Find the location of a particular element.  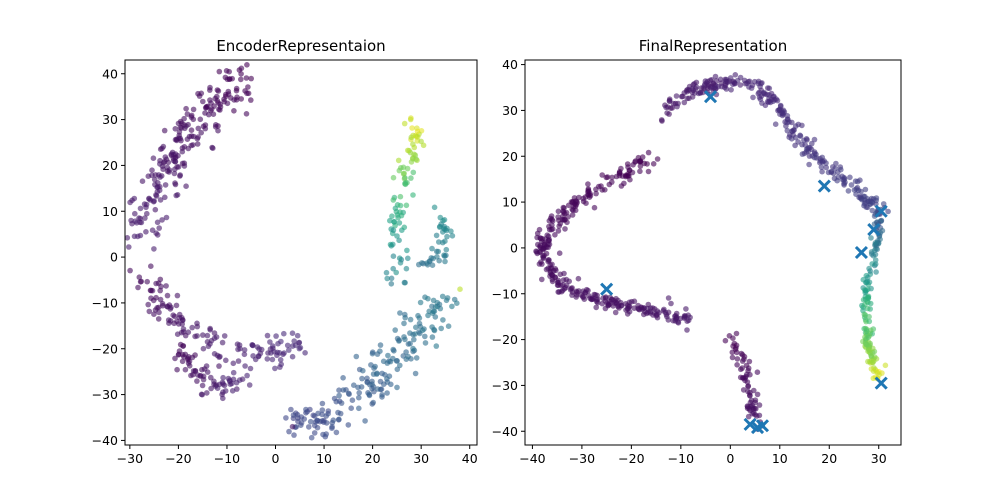

y-tick-label: 0 is located at coordinates (114, 257).